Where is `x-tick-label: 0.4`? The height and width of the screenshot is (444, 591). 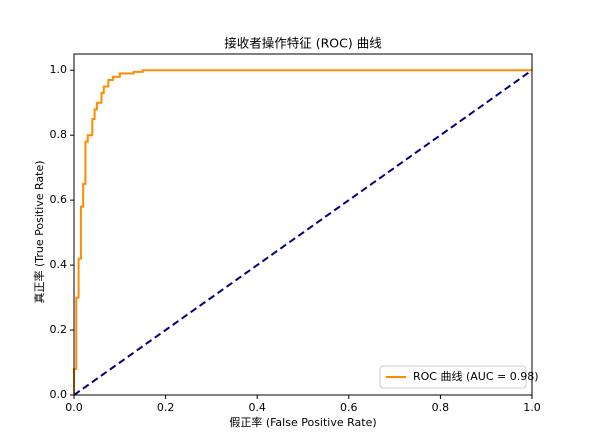
x-tick-label: 0.4 is located at coordinates (257, 407).